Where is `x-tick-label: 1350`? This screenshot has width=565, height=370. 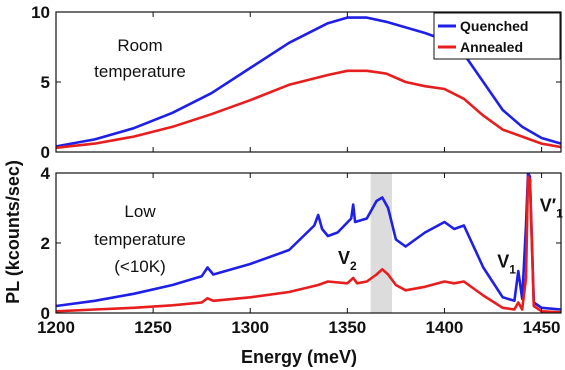
x-tick-label: 1350 is located at coordinates (347, 327).